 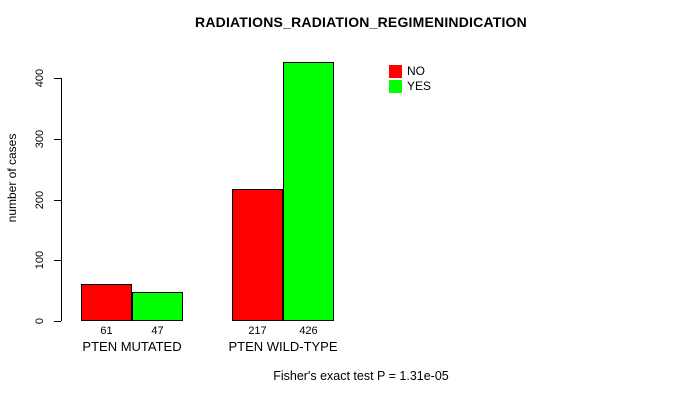 I want to click on y-tick-label: 100, so click(x=40, y=260).